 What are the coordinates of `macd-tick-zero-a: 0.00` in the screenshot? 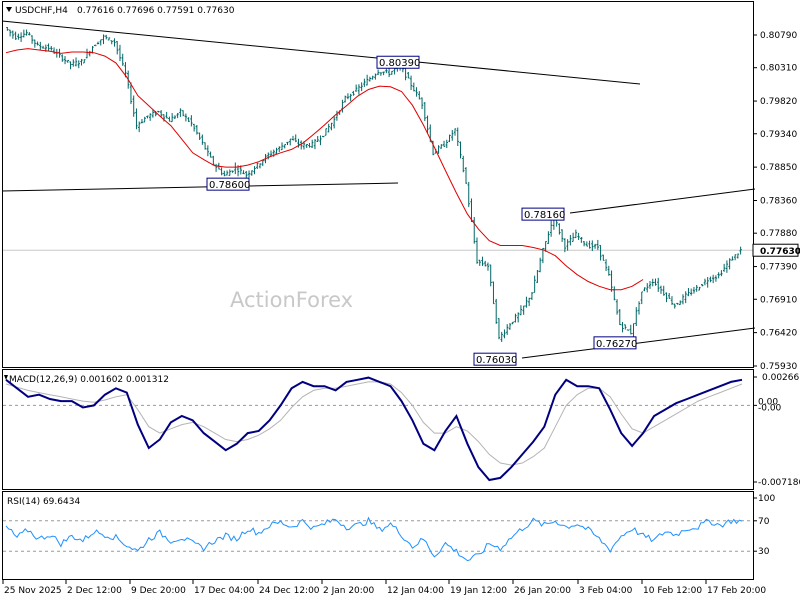 It's located at (768, 402).